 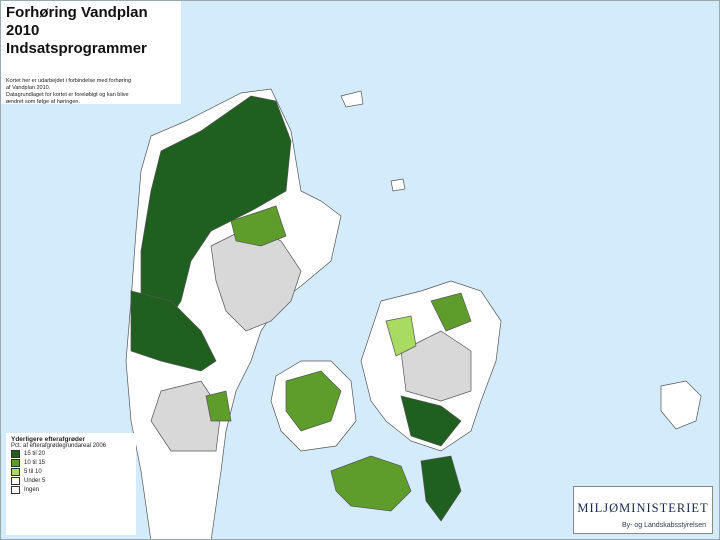 What do you see at coordinates (48, 439) in the screenshot?
I see `legend-title: Yderligere efterafgrøder` at bounding box center [48, 439].